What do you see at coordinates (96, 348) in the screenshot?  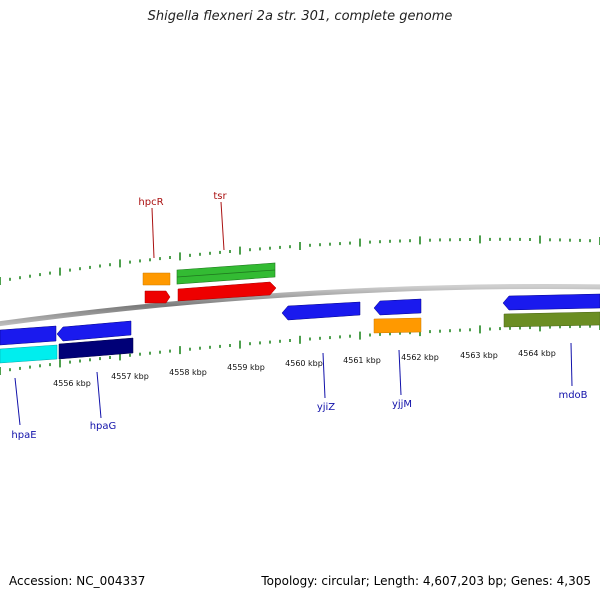 I see `feature-hpaG-navy` at bounding box center [96, 348].